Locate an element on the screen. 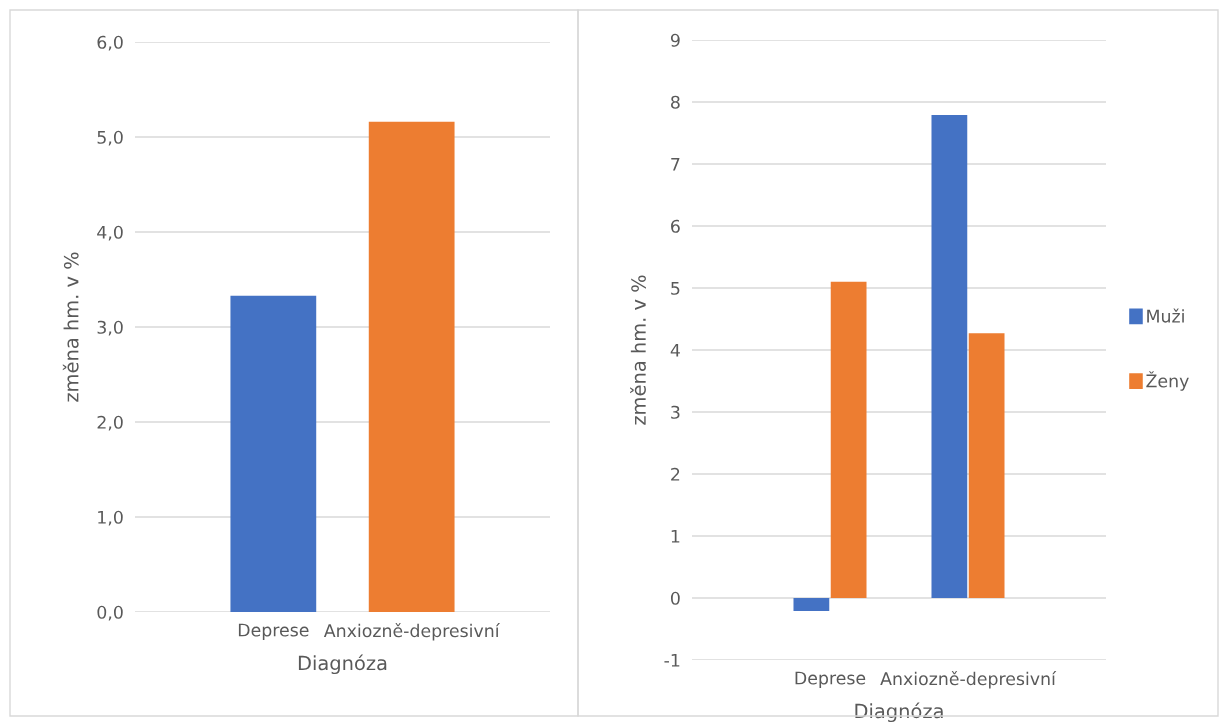 The image size is (1230, 726). y-tick-label: 4,0 is located at coordinates (110, 233).